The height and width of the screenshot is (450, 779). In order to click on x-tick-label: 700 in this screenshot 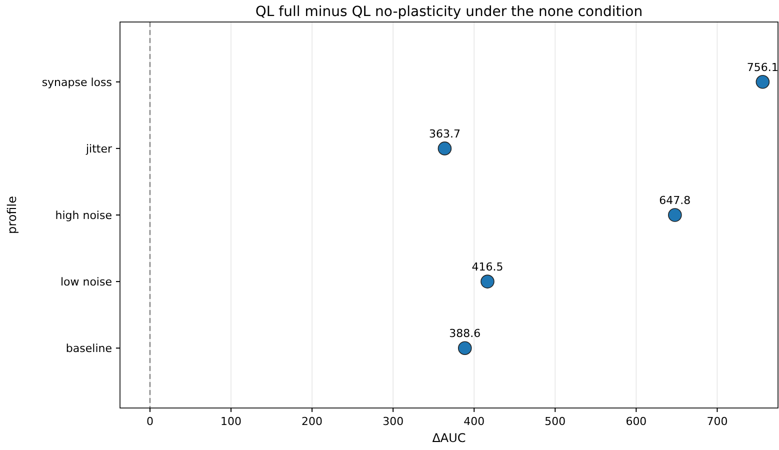, I will do `click(717, 421)`.